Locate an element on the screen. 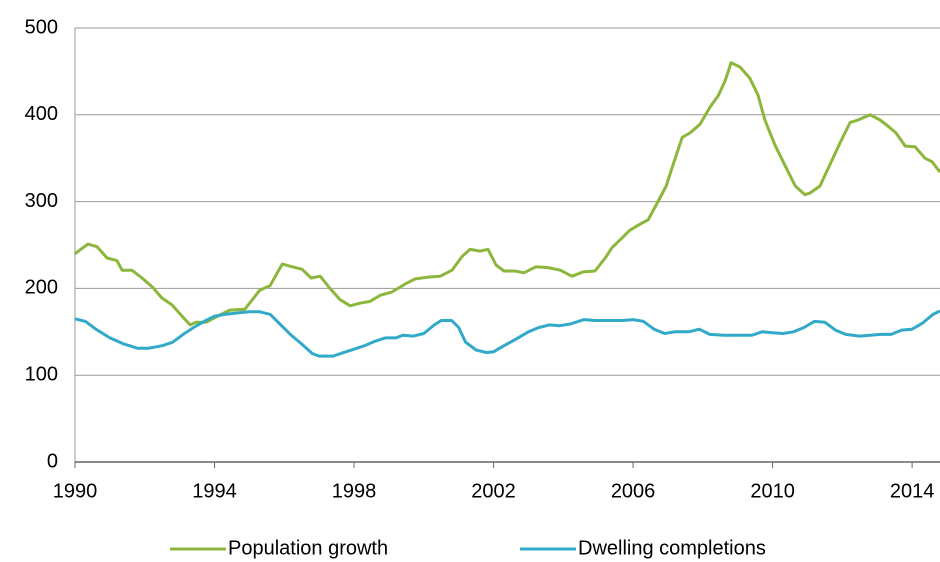 Image resolution: width=940 pixels, height=562 pixels. x-tick-label: 2002 is located at coordinates (493, 491).